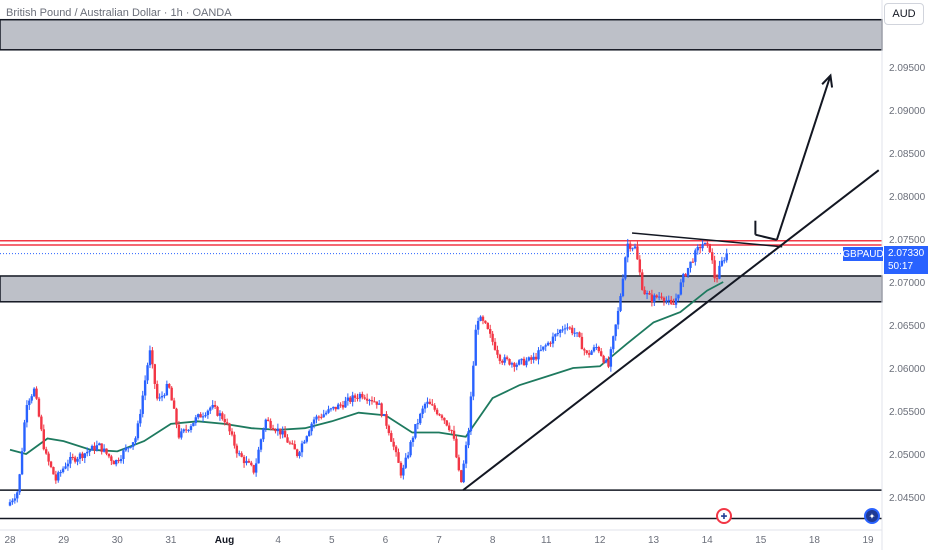  I want to click on demand-zone-mid, so click(441, 289).